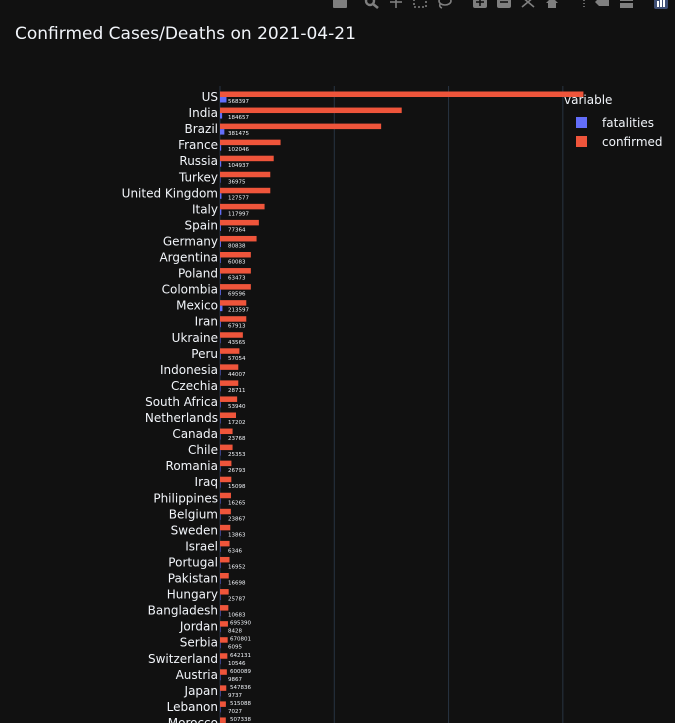  I want to click on data-label-fatalities-spain: 77364, so click(237, 230).